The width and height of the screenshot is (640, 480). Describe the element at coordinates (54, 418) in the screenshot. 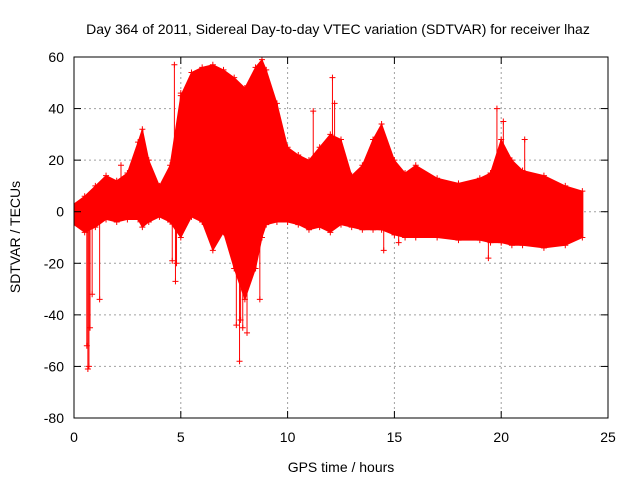

I see `y-tick-label: -80` at that location.